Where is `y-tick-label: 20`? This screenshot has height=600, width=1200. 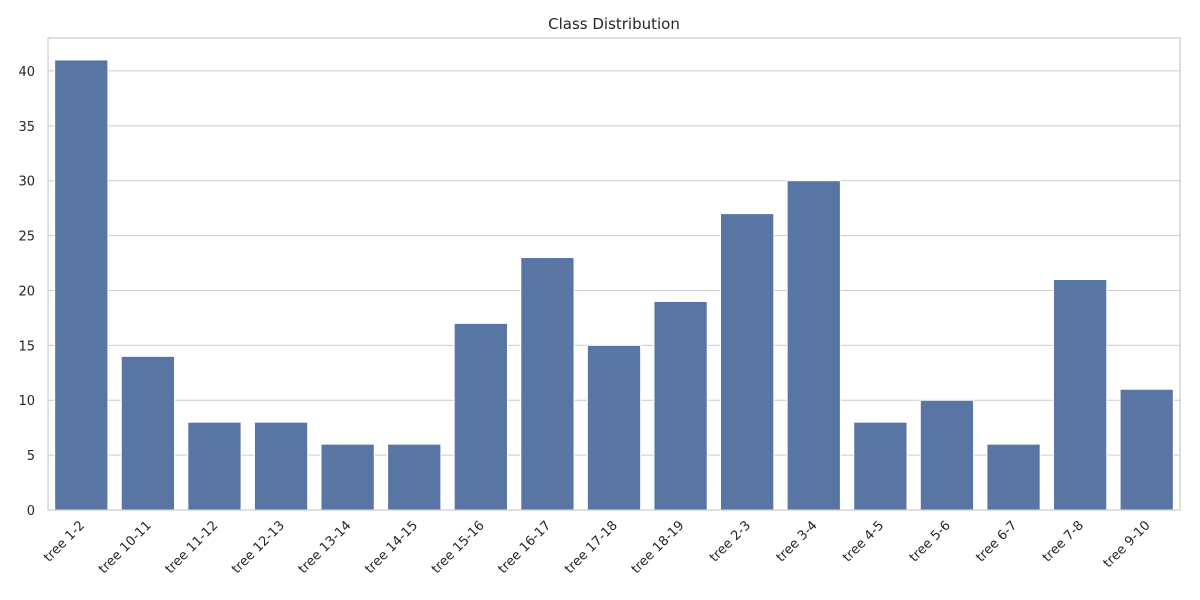 y-tick-label: 20 is located at coordinates (26, 291).